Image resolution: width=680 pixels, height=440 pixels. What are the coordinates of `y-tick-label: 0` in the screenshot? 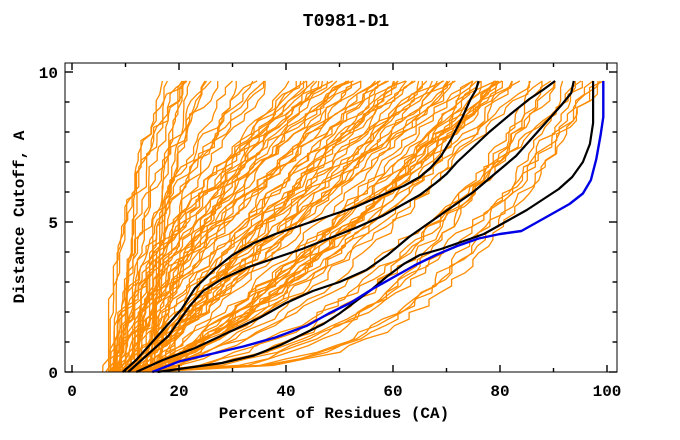 It's located at (53, 374).